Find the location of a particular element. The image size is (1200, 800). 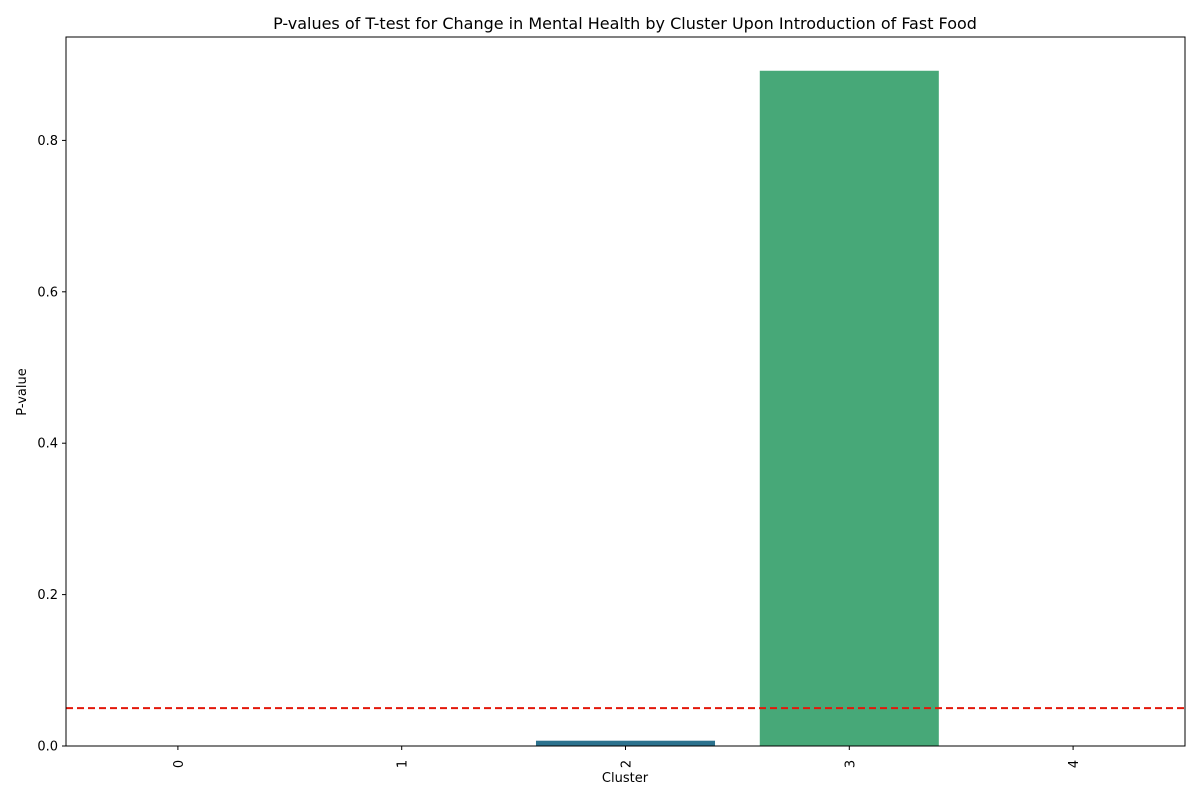

y-tick-label: 0.6 is located at coordinates (47, 292).